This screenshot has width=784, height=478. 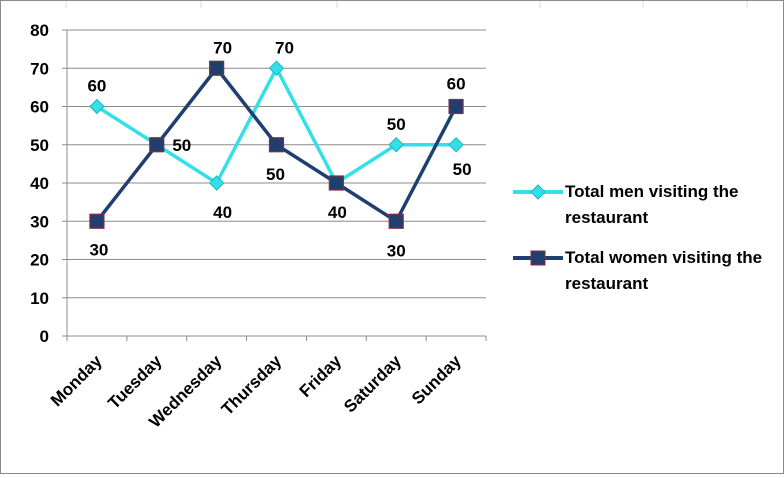 I want to click on legend-entry-women: Total women visiting the restaurant, so click(x=644, y=271).